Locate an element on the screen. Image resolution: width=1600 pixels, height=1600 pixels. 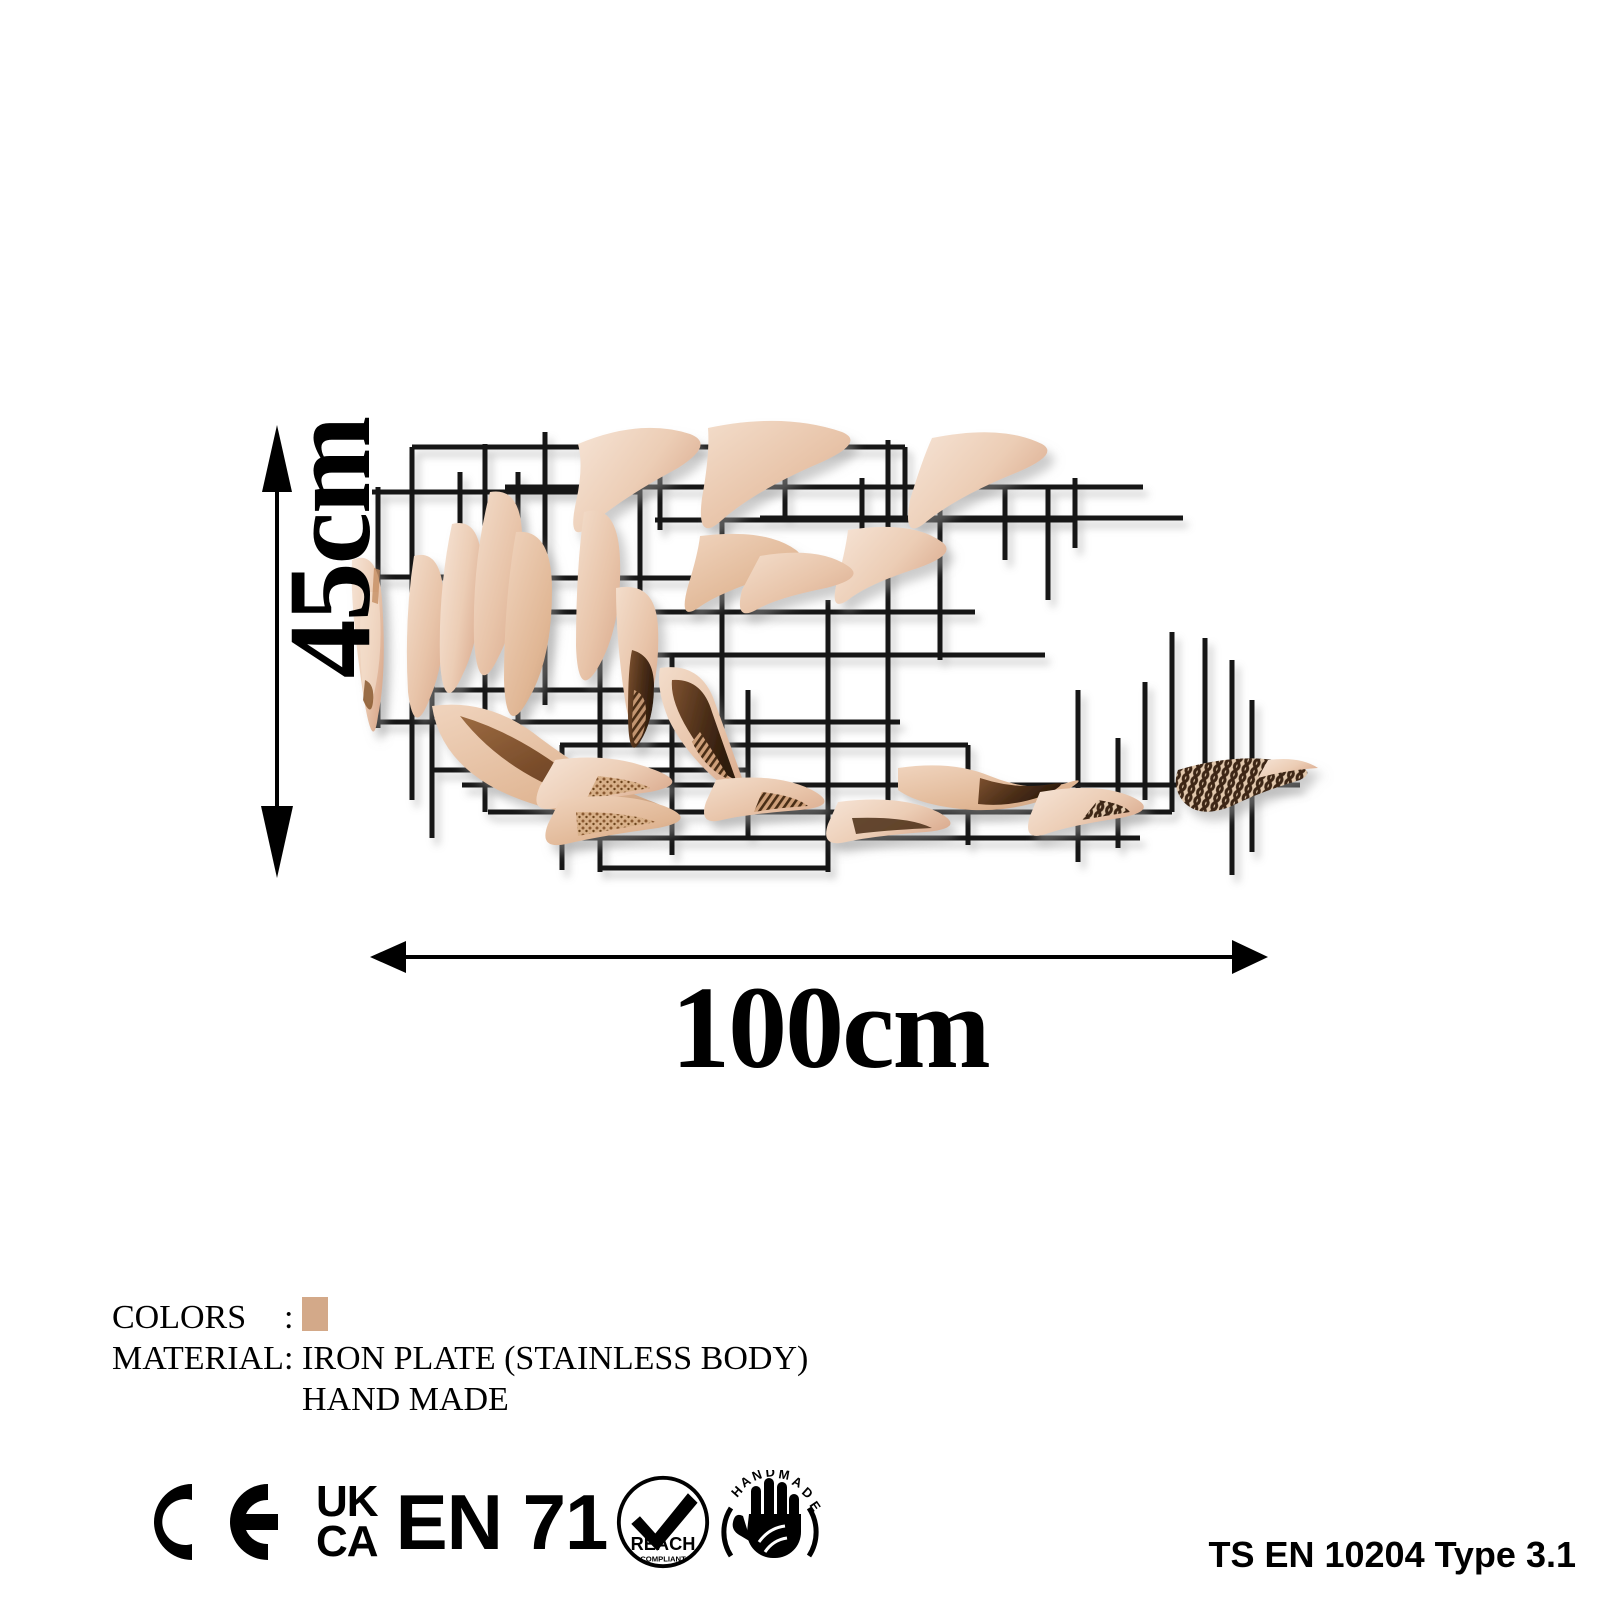
spec-row-colors: COLORS : is located at coordinates (460, 1317).